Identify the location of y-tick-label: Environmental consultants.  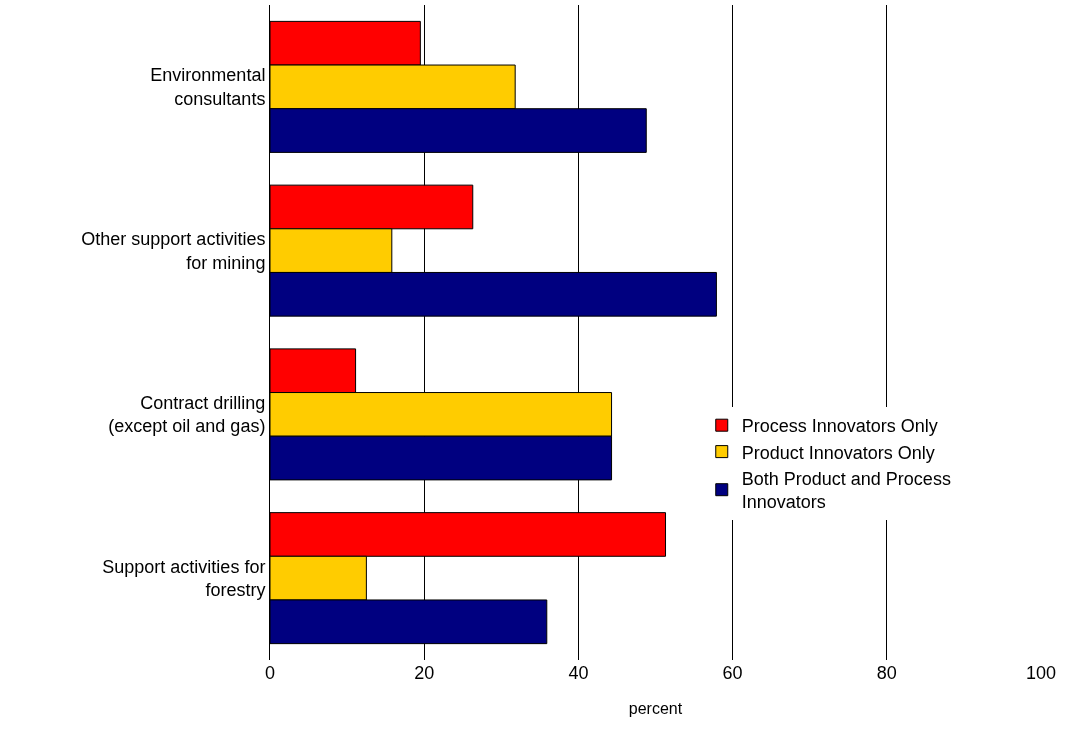
(208, 87).